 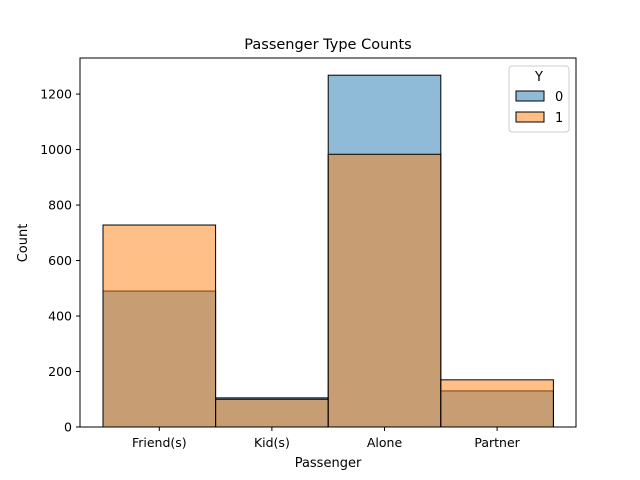 I want to click on chart-title: Passenger Type Counts, so click(x=327, y=45).